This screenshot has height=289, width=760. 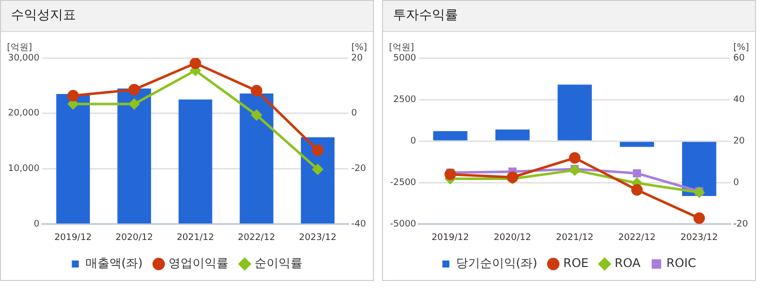 I want to click on y2-tick-label: 60, so click(x=739, y=58).